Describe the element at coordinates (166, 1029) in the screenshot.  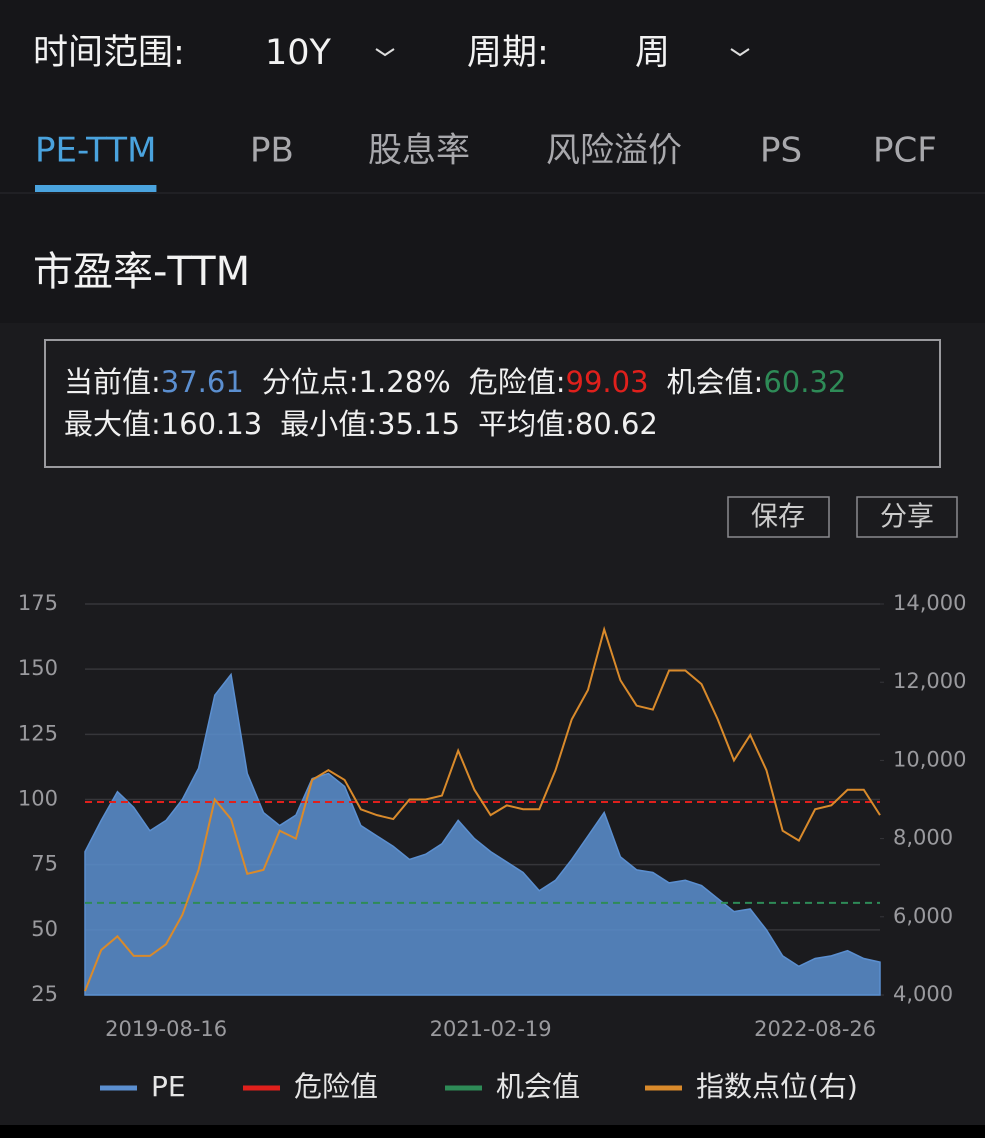
I see `x-tick-label: 2019-08-16` at that location.